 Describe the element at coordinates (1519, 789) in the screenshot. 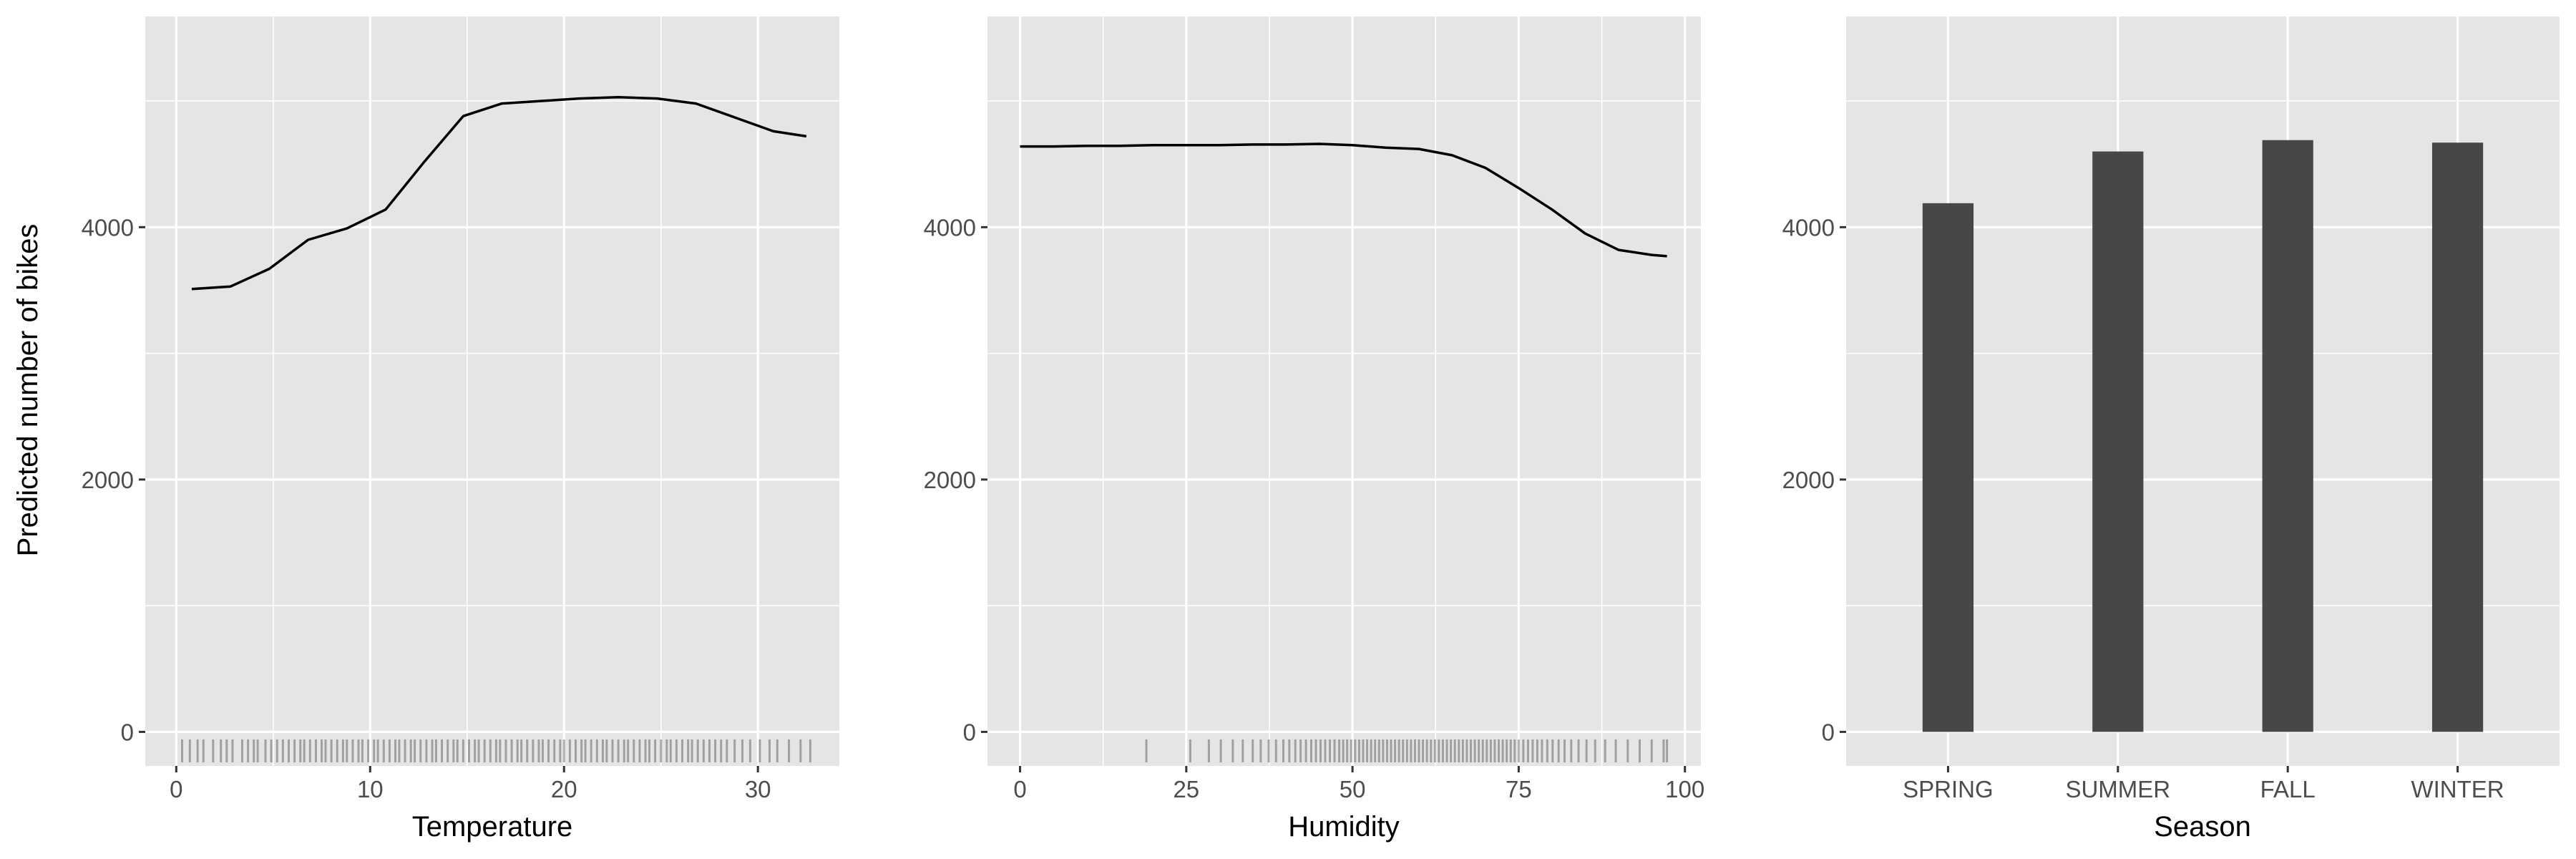

I see `x-tick-label: 75` at that location.